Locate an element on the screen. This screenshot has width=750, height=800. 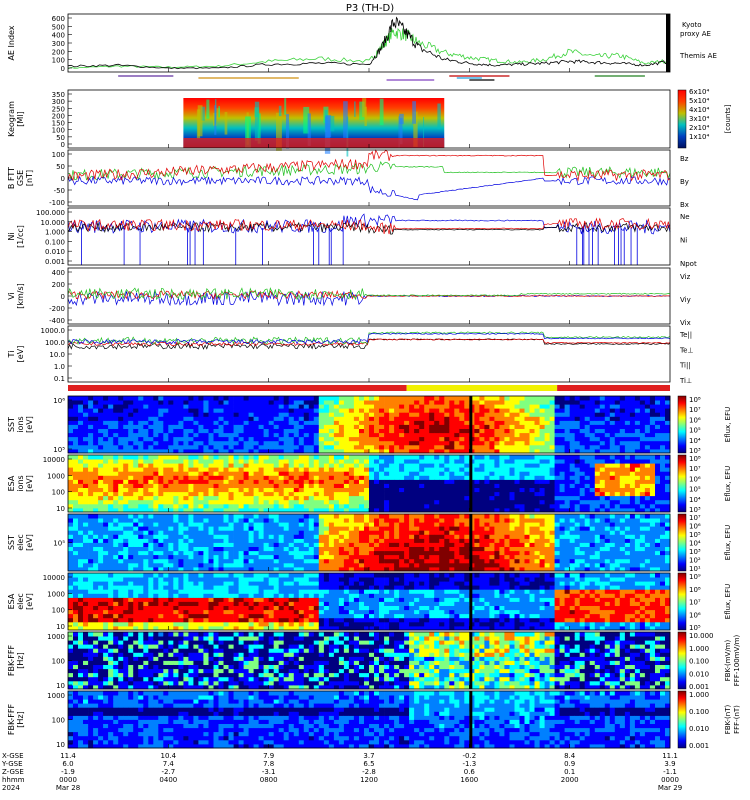
y-axis-unit: [nT] is located at coordinates (29, 178).